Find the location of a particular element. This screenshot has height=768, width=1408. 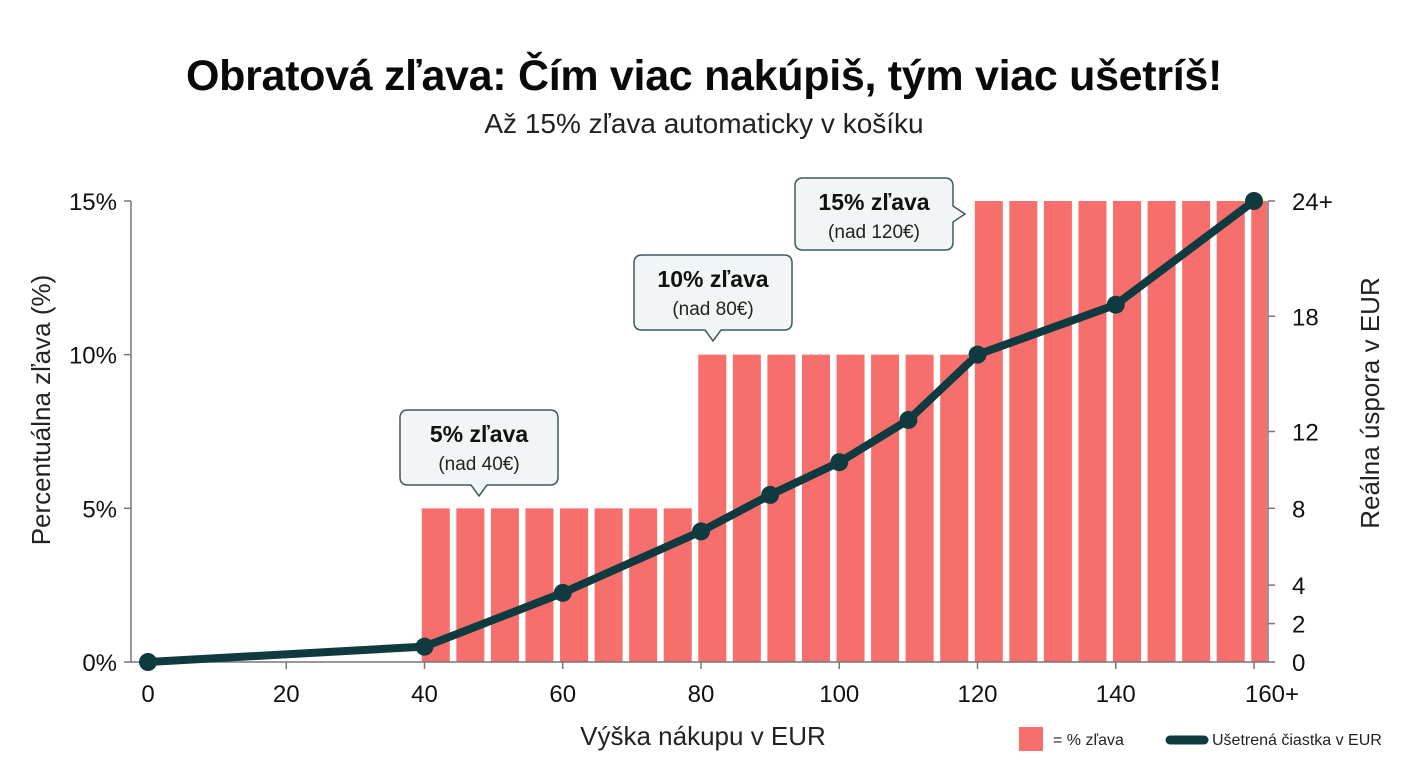

y2-tick-label: 0 is located at coordinates (1298, 663).